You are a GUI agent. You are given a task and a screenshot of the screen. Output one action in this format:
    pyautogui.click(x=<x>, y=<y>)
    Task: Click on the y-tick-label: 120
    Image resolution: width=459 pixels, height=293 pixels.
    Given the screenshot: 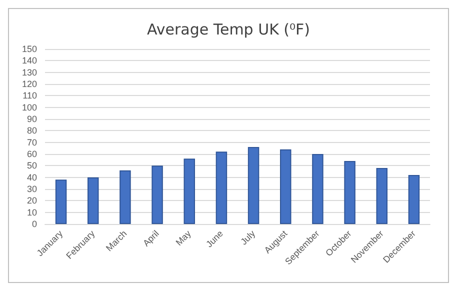 What is the action you would take?
    pyautogui.click(x=29, y=84)
    